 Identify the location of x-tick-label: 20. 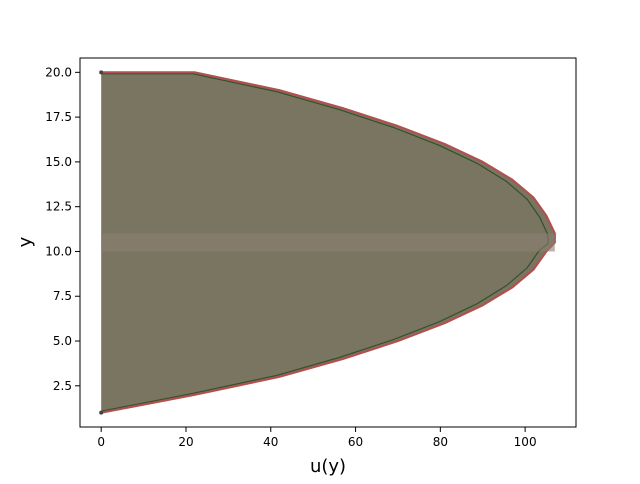
(185, 442).